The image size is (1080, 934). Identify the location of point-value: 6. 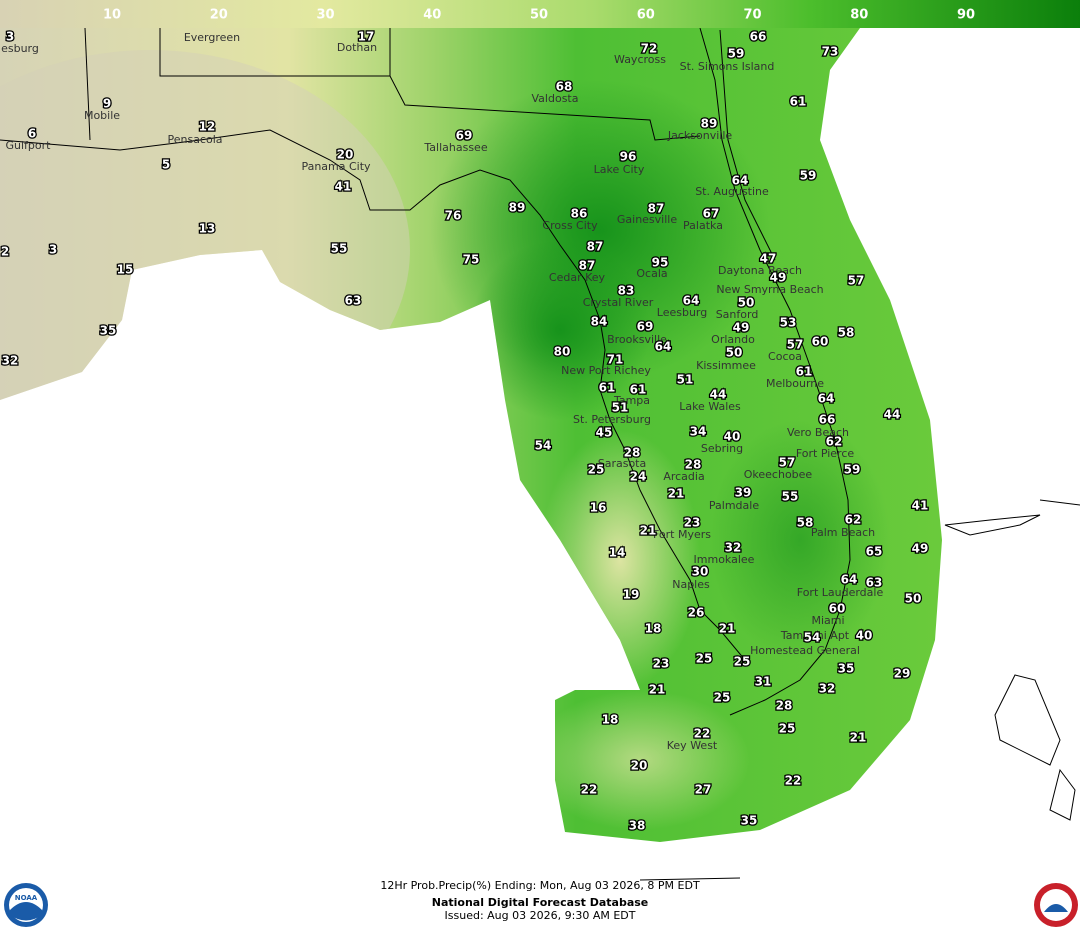
(32, 134).